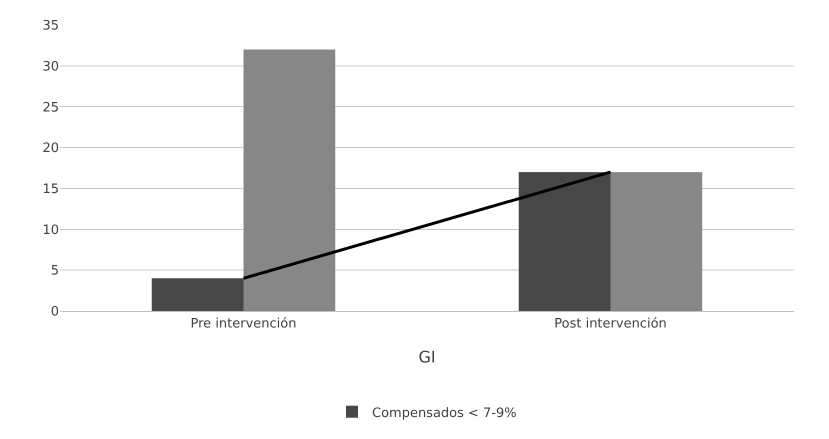 The width and height of the screenshot is (829, 439). I want to click on y-tick-label: 25, so click(50, 108).